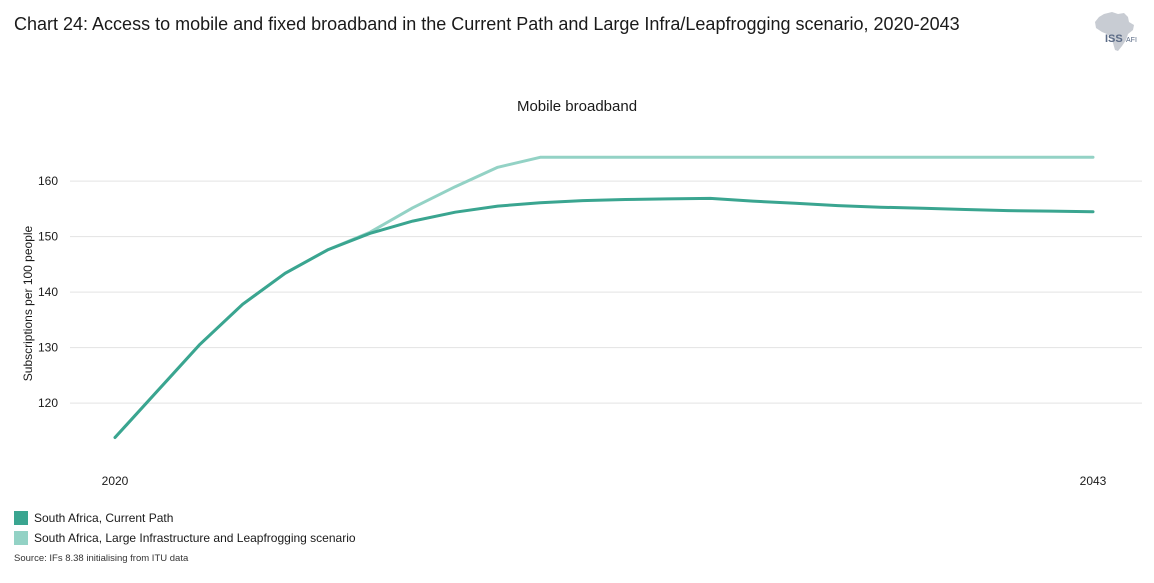  I want to click on legend-swatch-current-path, so click(21, 518).